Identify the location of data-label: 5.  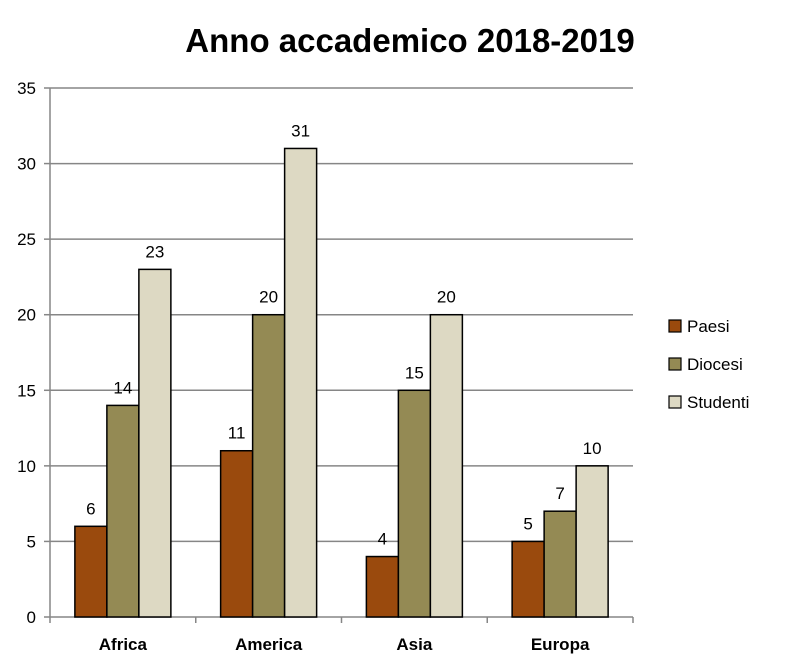
(527, 523).